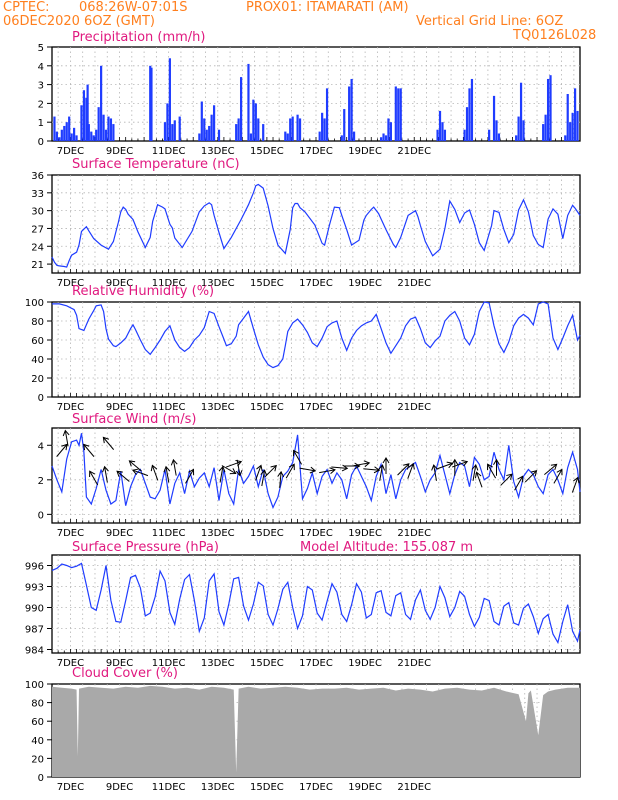 The width and height of the screenshot is (618, 800). Describe the element at coordinates (34, 303) in the screenshot. I see `panel-3-ytick-label: 100` at that location.